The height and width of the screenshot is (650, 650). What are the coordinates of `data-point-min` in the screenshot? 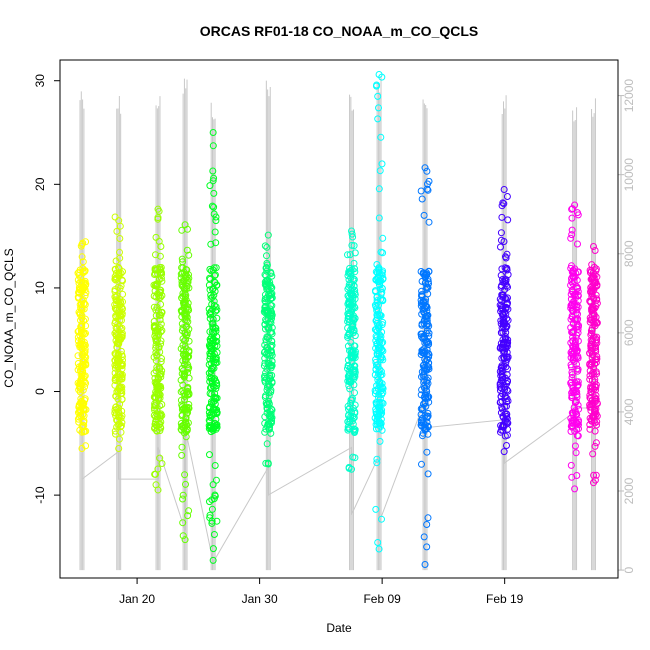 It's located at (593, 483).